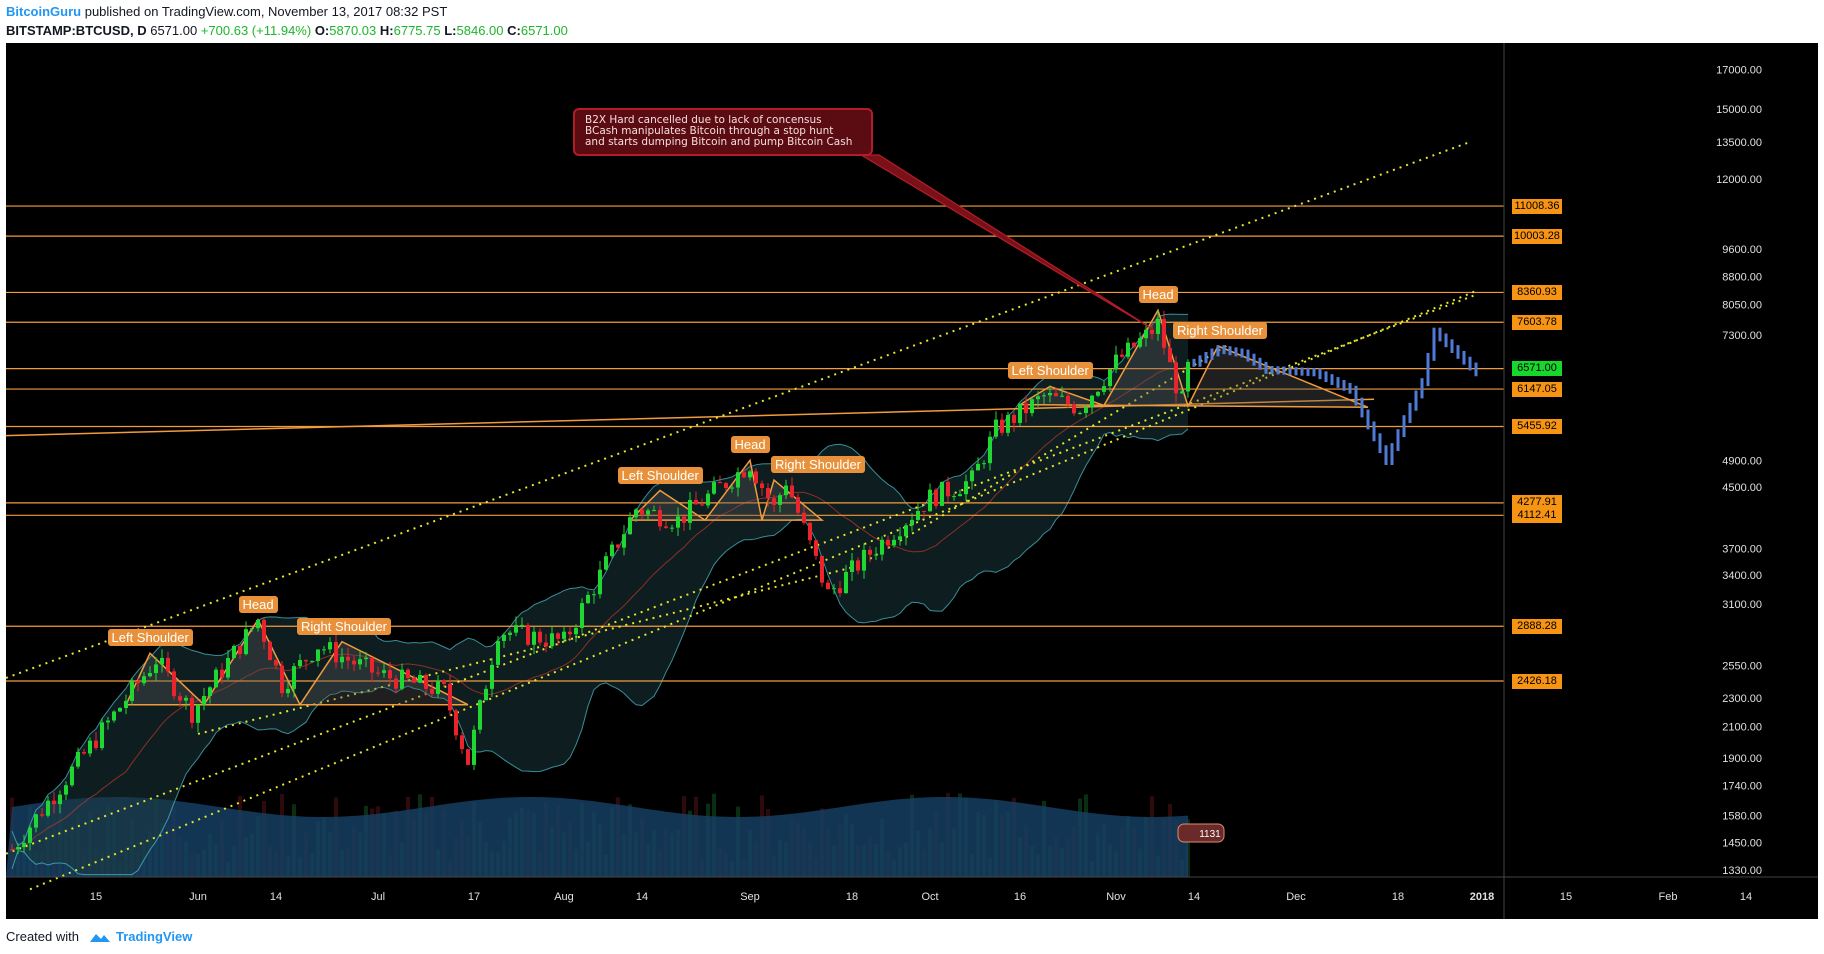 The image size is (1824, 954). What do you see at coordinates (154, 936) in the screenshot?
I see `tradingview-link: TradingView` at bounding box center [154, 936].